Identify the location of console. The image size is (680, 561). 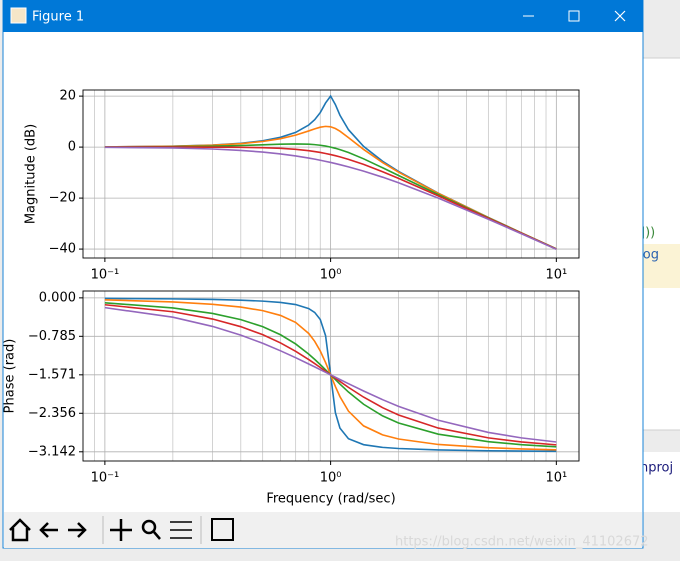
(661, 482).